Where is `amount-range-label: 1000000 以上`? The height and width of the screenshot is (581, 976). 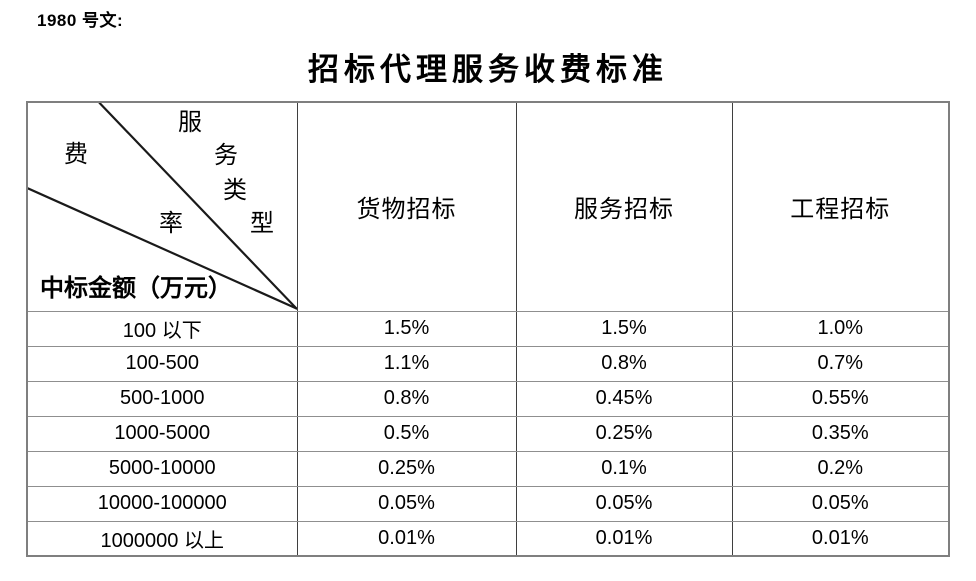 amount-range-label: 1000000 以上 is located at coordinates (162, 538).